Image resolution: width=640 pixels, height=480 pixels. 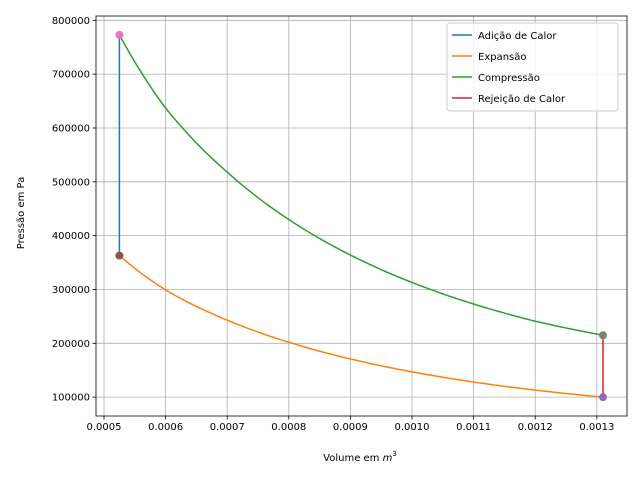 What do you see at coordinates (412, 427) in the screenshot?
I see `x-tick-label: 0.0010` at bounding box center [412, 427].